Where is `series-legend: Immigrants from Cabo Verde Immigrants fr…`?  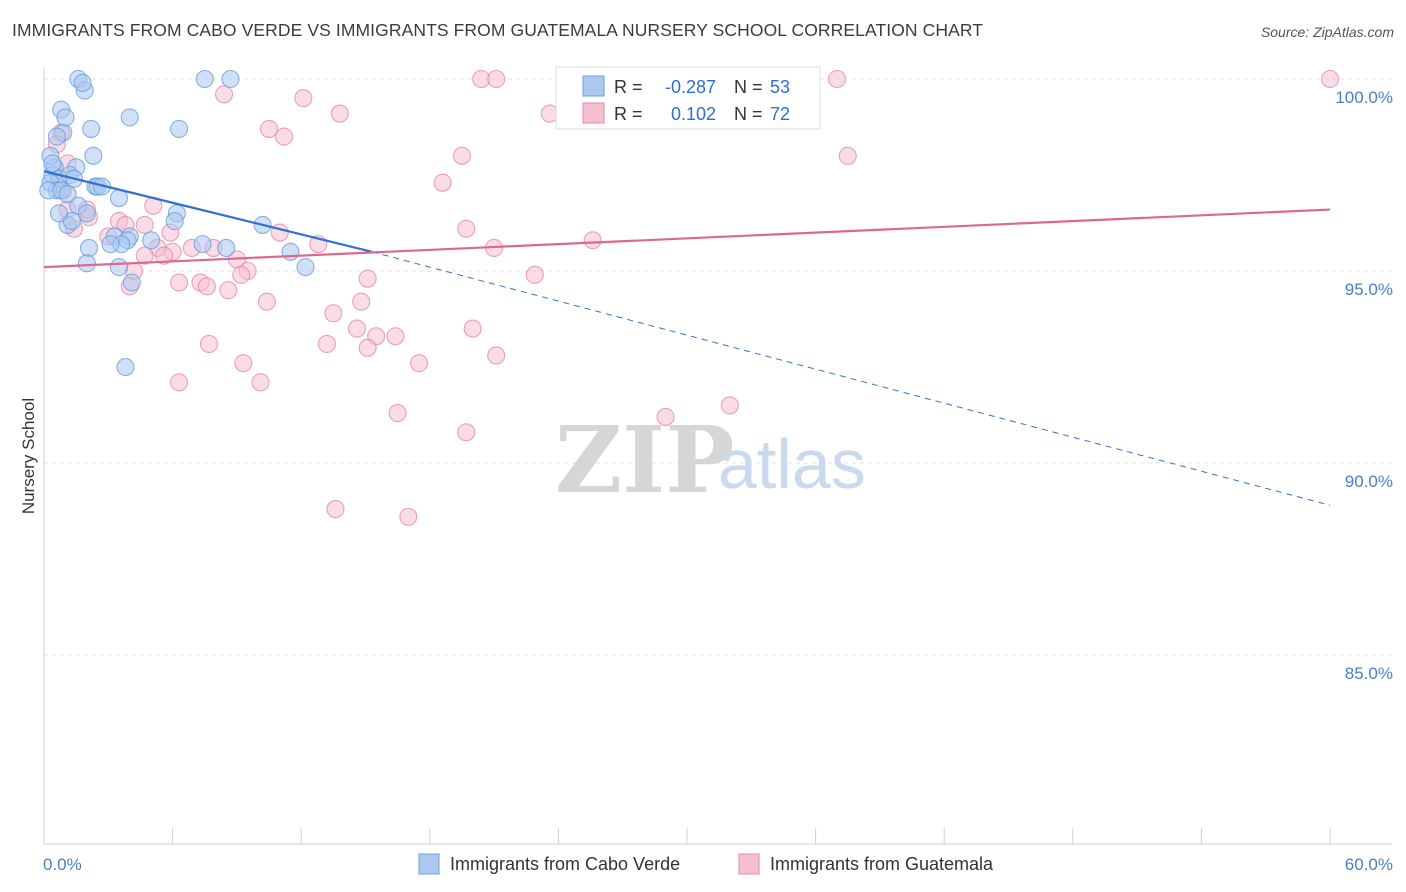 series-legend: Immigrants from Cabo Verde Immigrants fr… is located at coordinates (706, 864).